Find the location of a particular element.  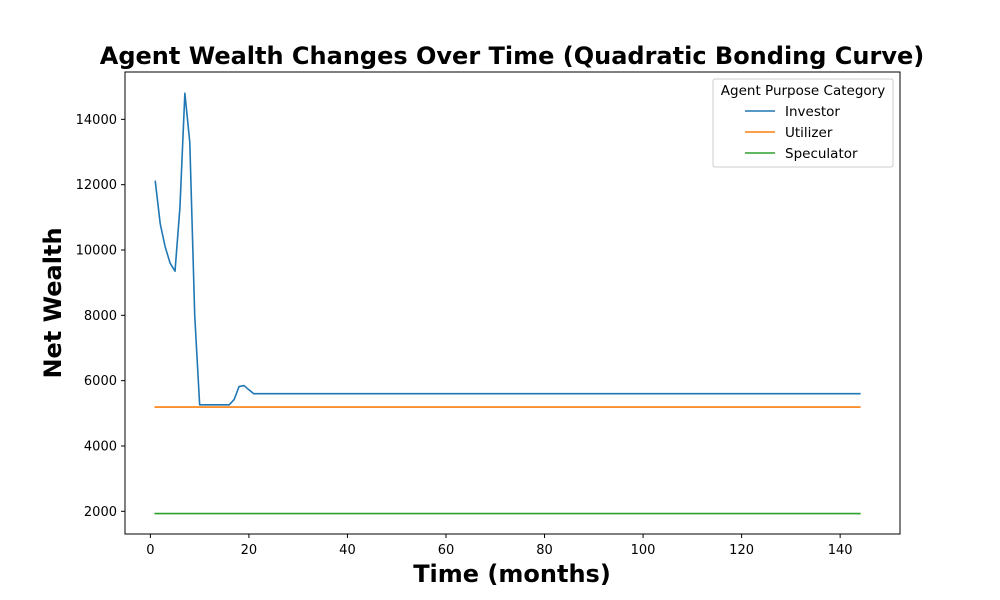

y-axis: 2000 4000 6000 8000 10000 12000 14000 is located at coordinates (100, 316).